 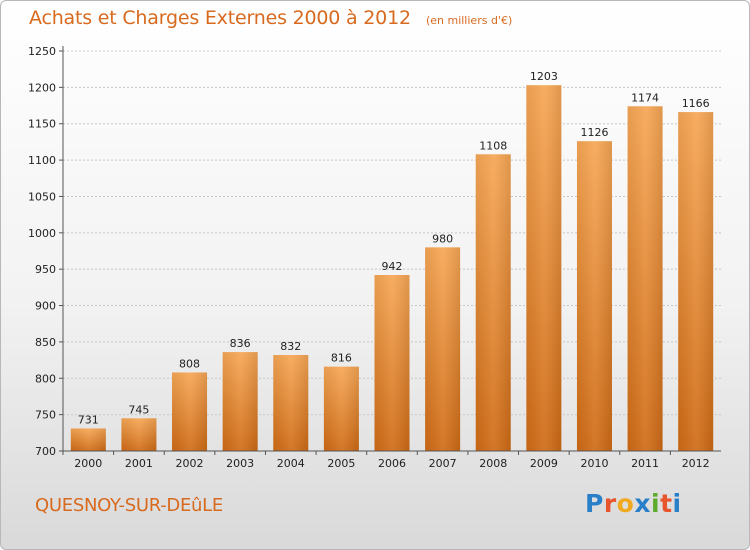 I want to click on y-tick-label: 1000, so click(x=42, y=233).